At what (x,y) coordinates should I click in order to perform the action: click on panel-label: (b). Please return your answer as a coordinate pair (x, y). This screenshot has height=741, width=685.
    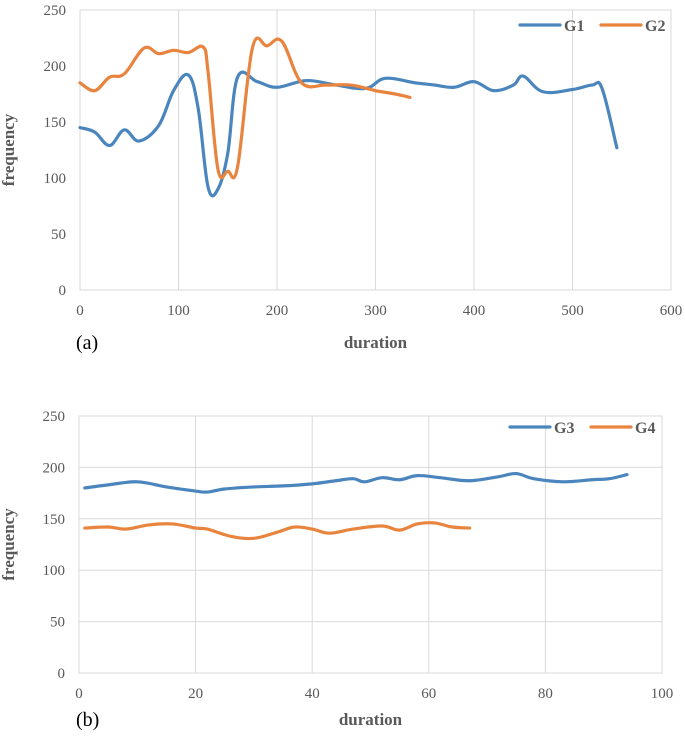
    Looking at the image, I should click on (87, 720).